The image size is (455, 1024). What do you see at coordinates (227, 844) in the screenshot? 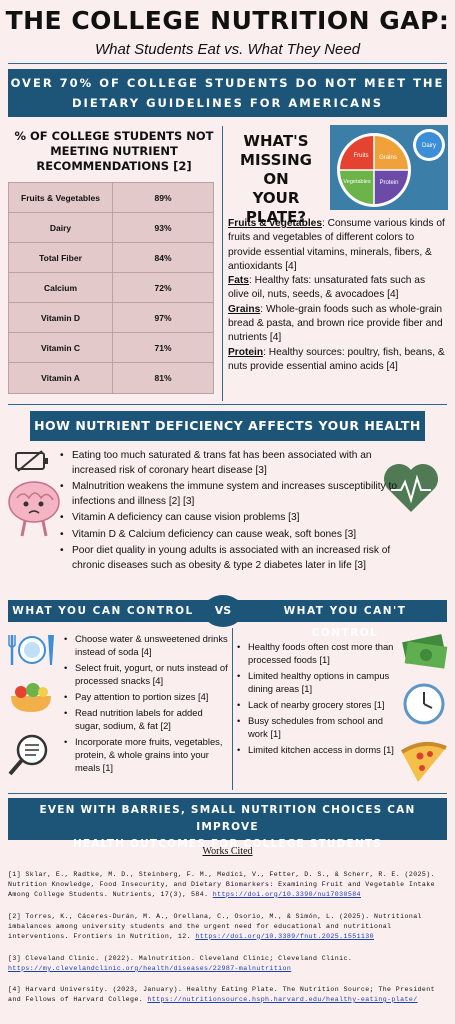
I see `banner-bottom-line2: HEALTH OUTCOMES FOR COLLEGE STUDENTS` at bounding box center [227, 844].